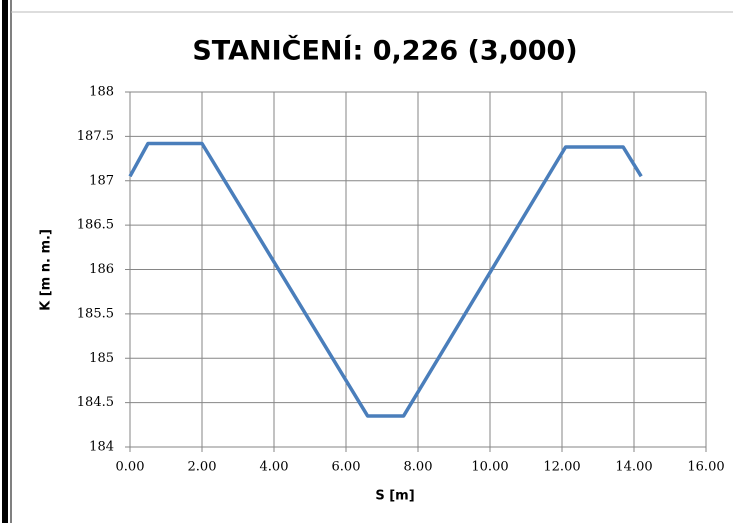 This screenshot has height=523, width=733. What do you see at coordinates (130, 467) in the screenshot?
I see `x-tick-label: 0.00` at bounding box center [130, 467].